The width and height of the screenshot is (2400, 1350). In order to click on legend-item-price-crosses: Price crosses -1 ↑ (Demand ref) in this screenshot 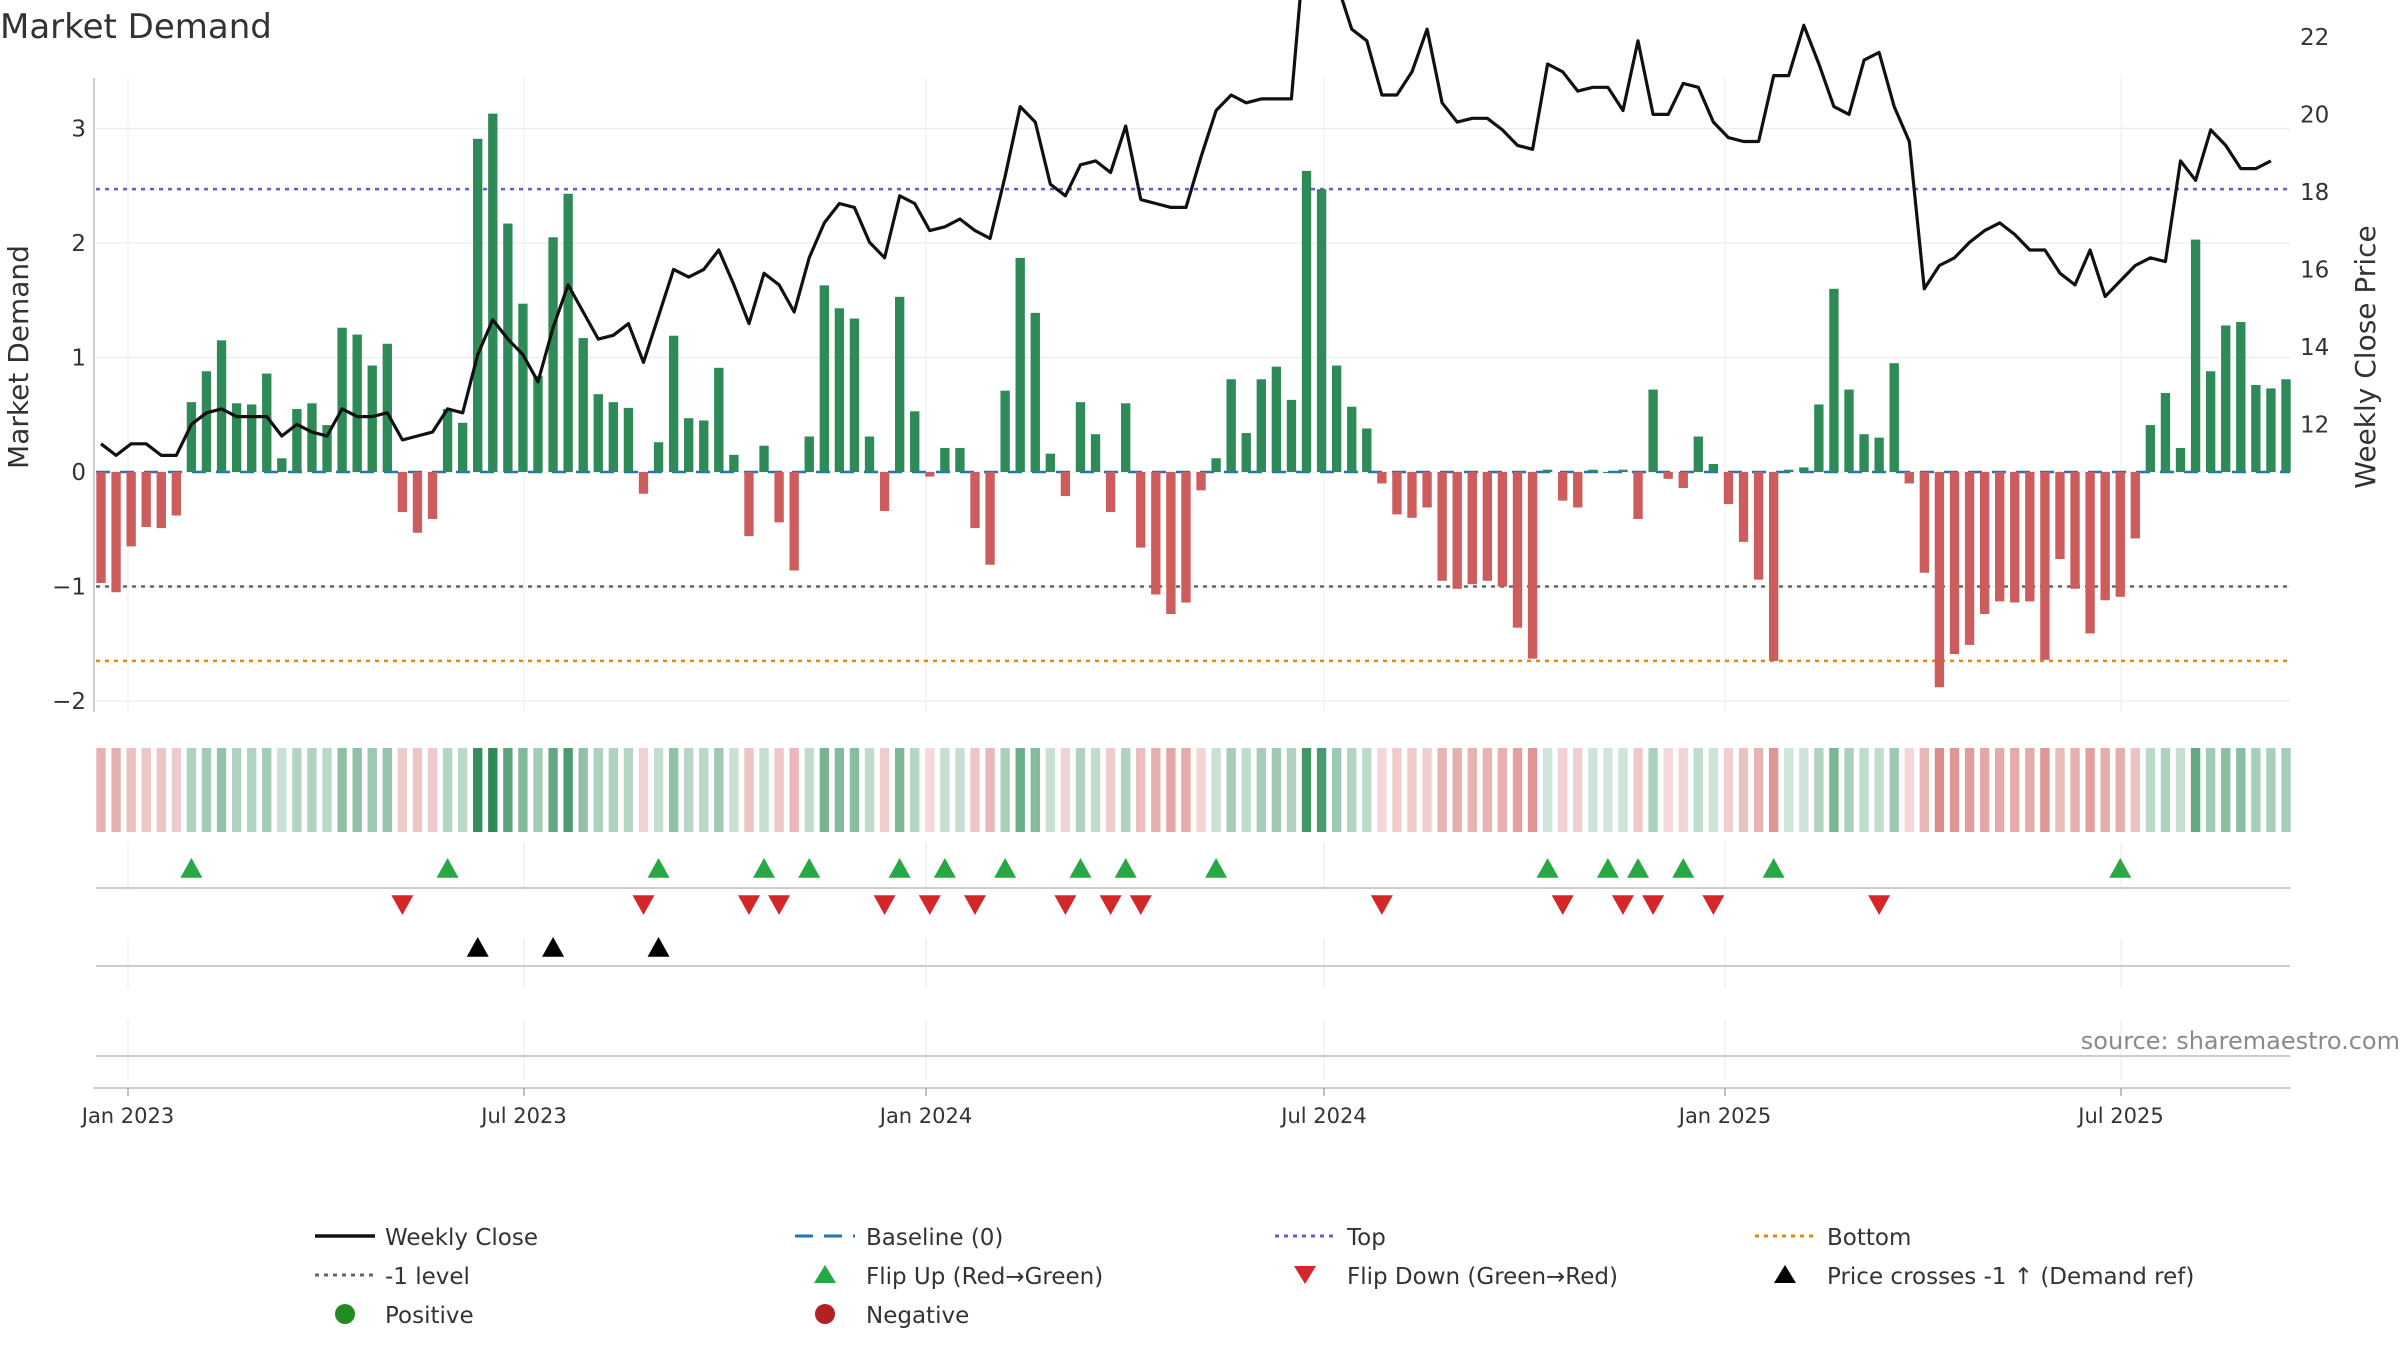, I will do `click(1984, 1277)`.